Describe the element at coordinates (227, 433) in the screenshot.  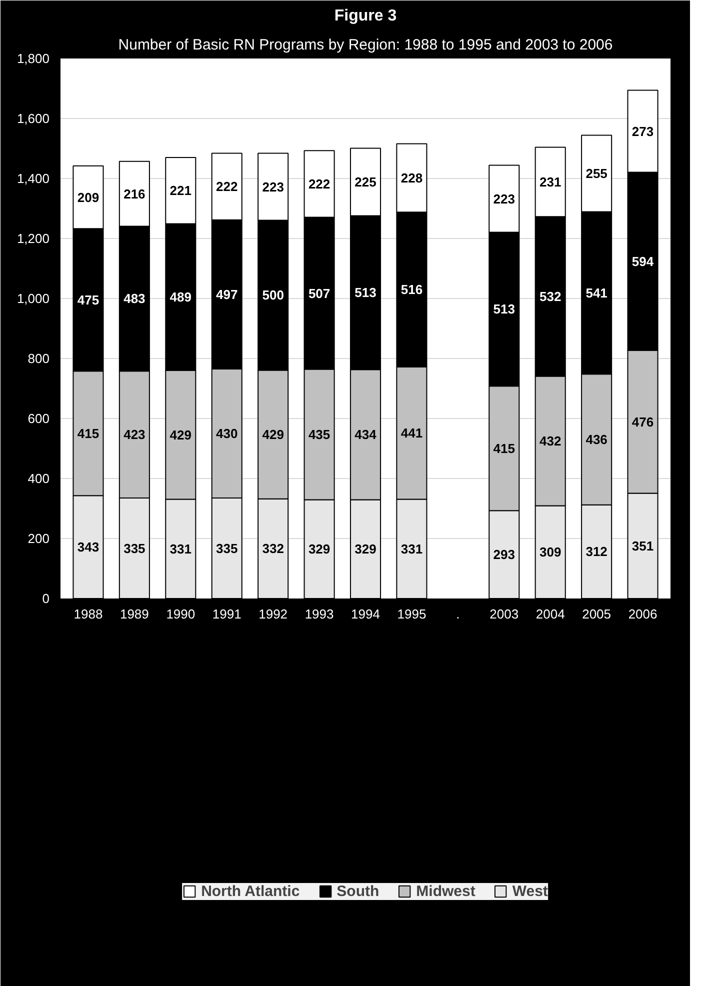
I see `data-label: 430` at that location.